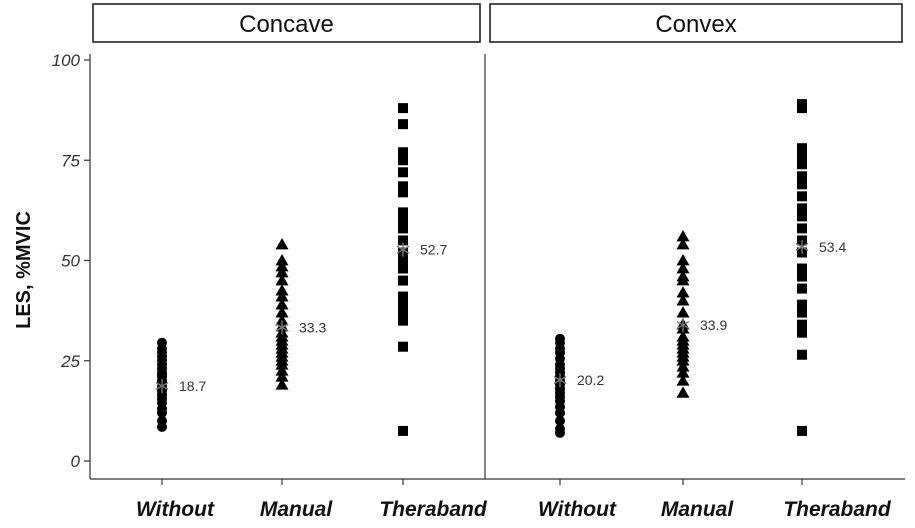  I want to click on y-tick-label: 75, so click(70, 160).